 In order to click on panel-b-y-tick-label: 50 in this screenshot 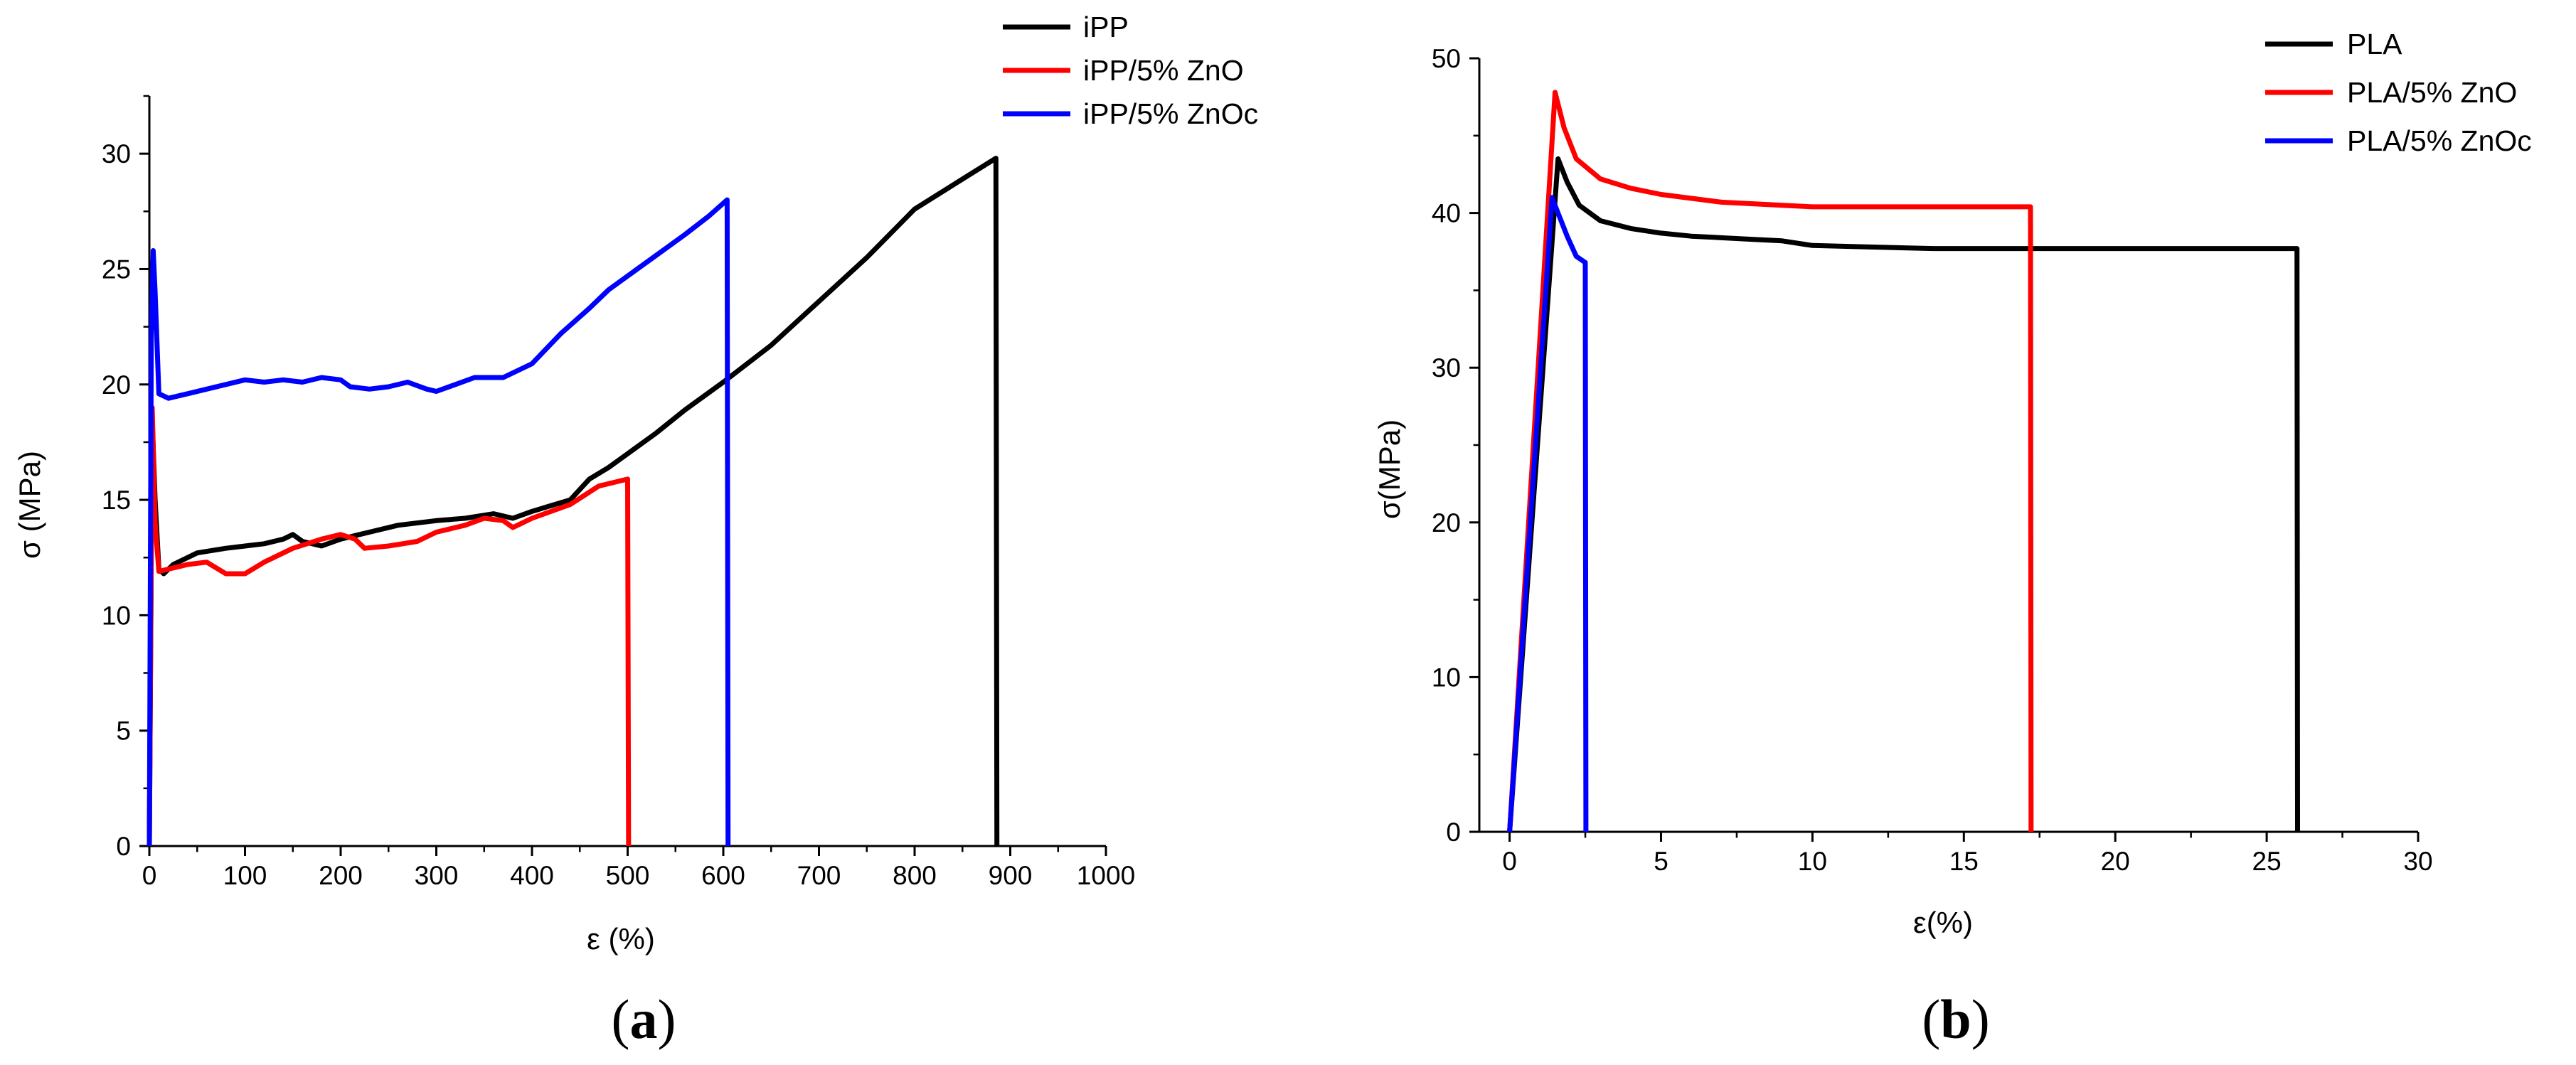, I will do `click(1446, 58)`.